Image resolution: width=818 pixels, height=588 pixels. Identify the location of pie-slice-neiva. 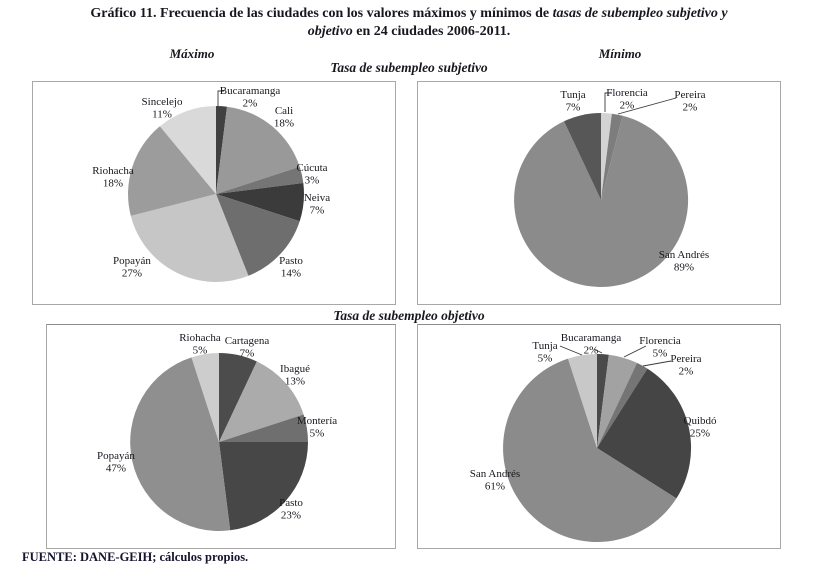
(260, 202).